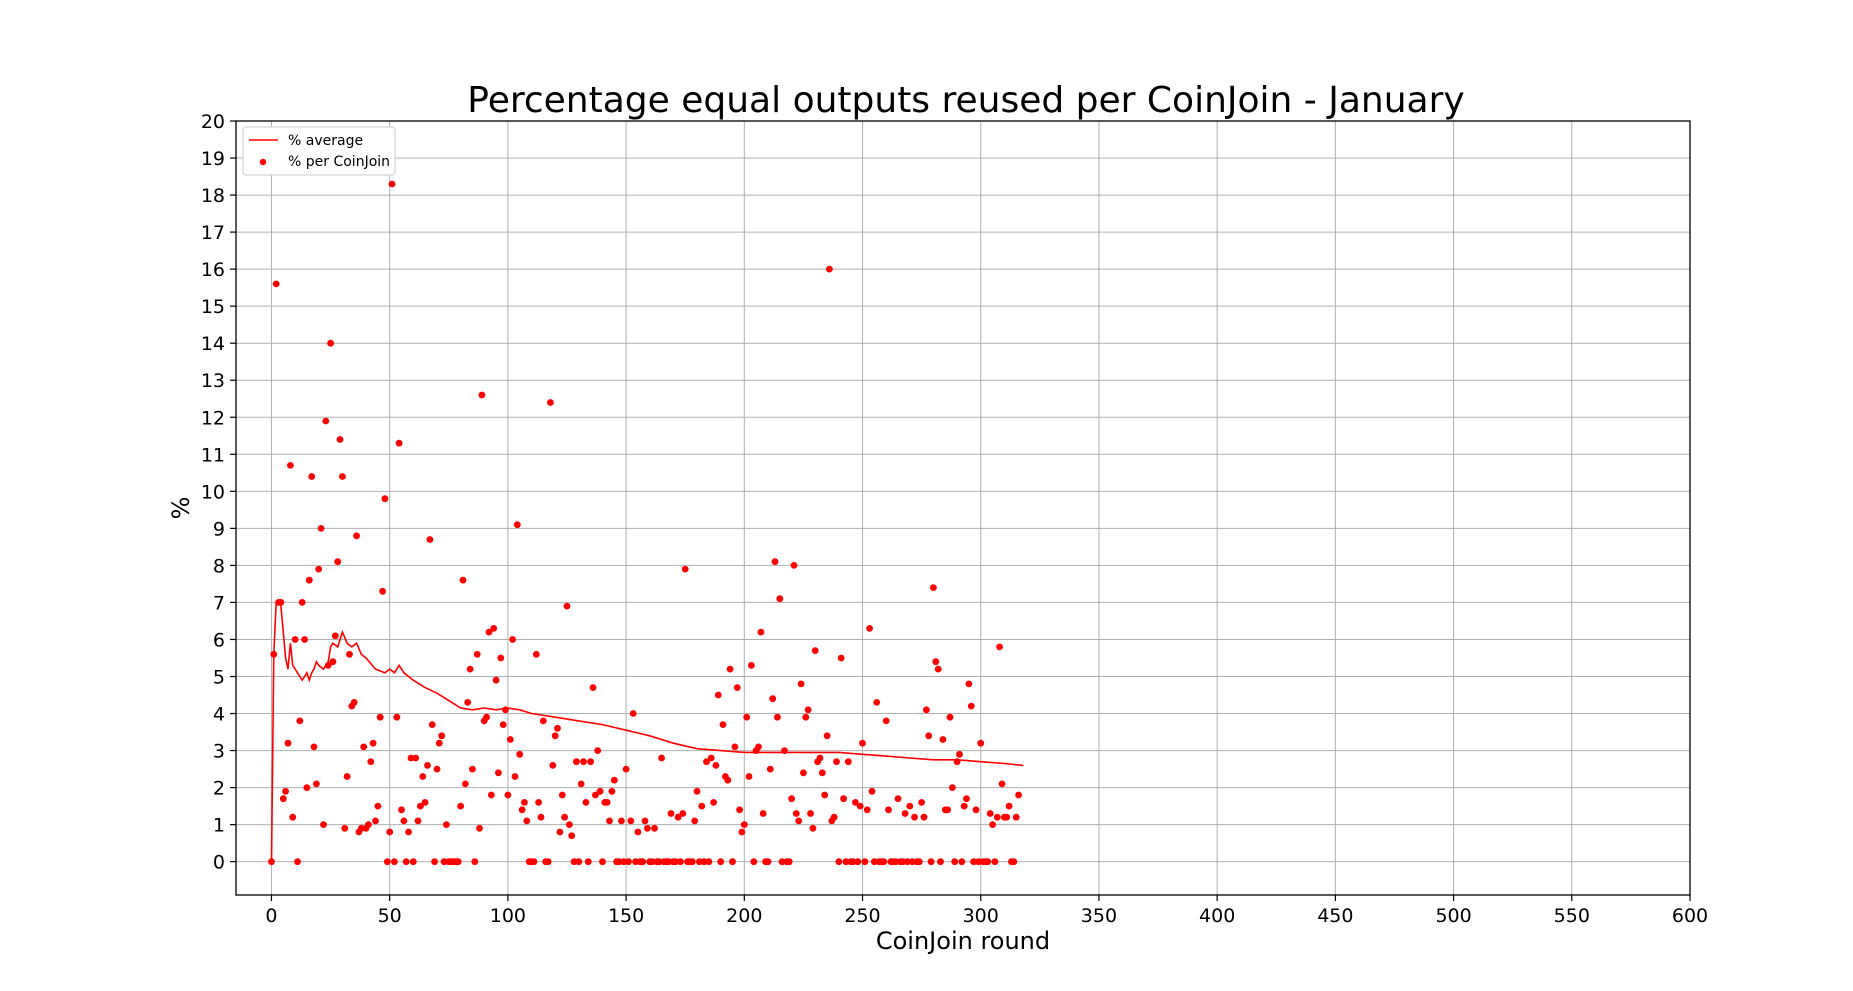 This screenshot has height=991, width=1853. I want to click on x-tick-label: 150, so click(626, 916).